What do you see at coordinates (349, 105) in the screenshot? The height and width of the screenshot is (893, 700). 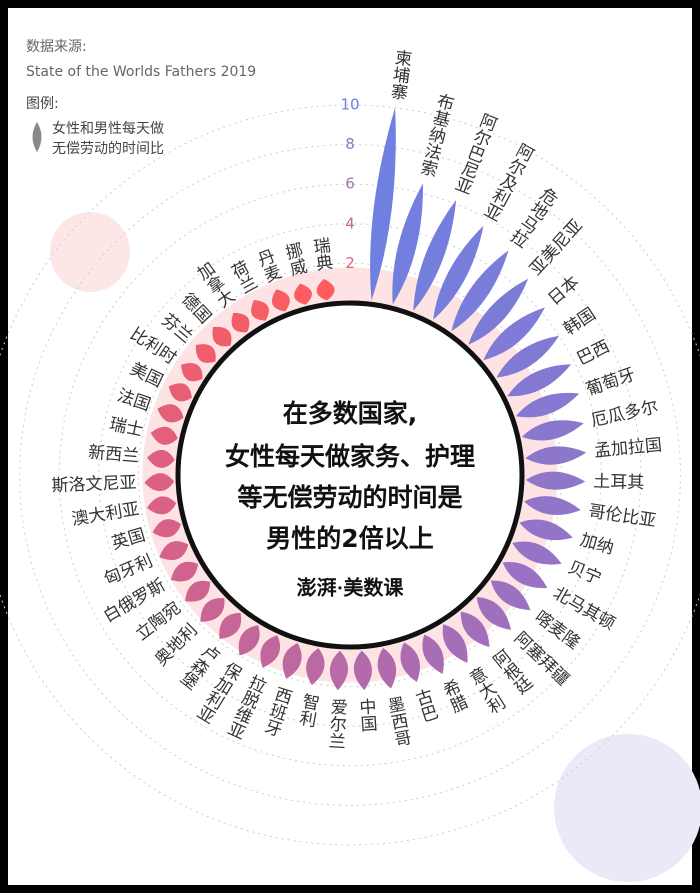 I see `r-tick-label: 10` at bounding box center [349, 105].